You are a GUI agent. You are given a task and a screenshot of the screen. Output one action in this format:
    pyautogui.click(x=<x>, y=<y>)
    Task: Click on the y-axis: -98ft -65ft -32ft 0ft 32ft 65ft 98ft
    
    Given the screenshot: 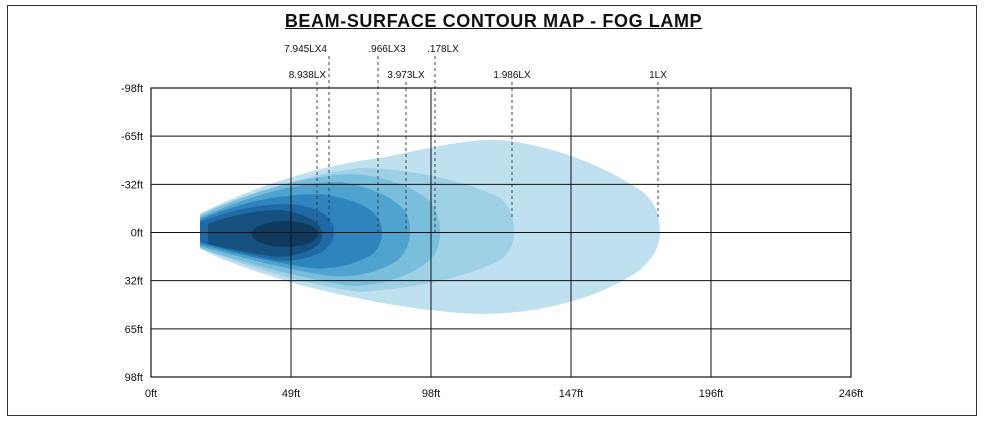 What is the action you would take?
    pyautogui.click(x=132, y=233)
    